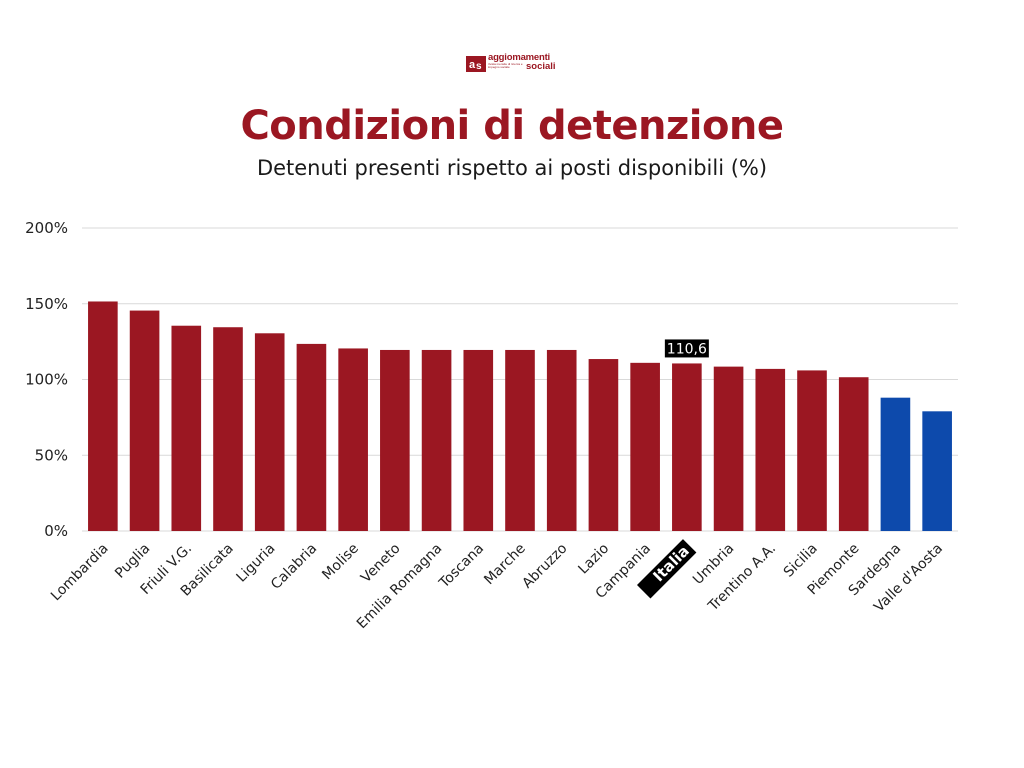 Image resolution: width=1024 pixels, height=768 pixels. I want to click on highlight-label-bg, so click(666, 569).